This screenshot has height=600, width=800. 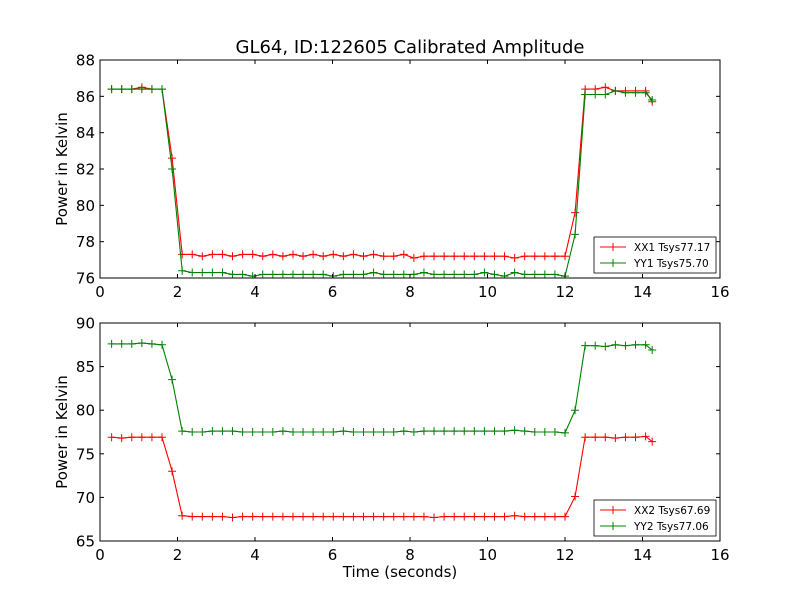 What do you see at coordinates (85, 97) in the screenshot?
I see `y-tick-label: 86` at bounding box center [85, 97].